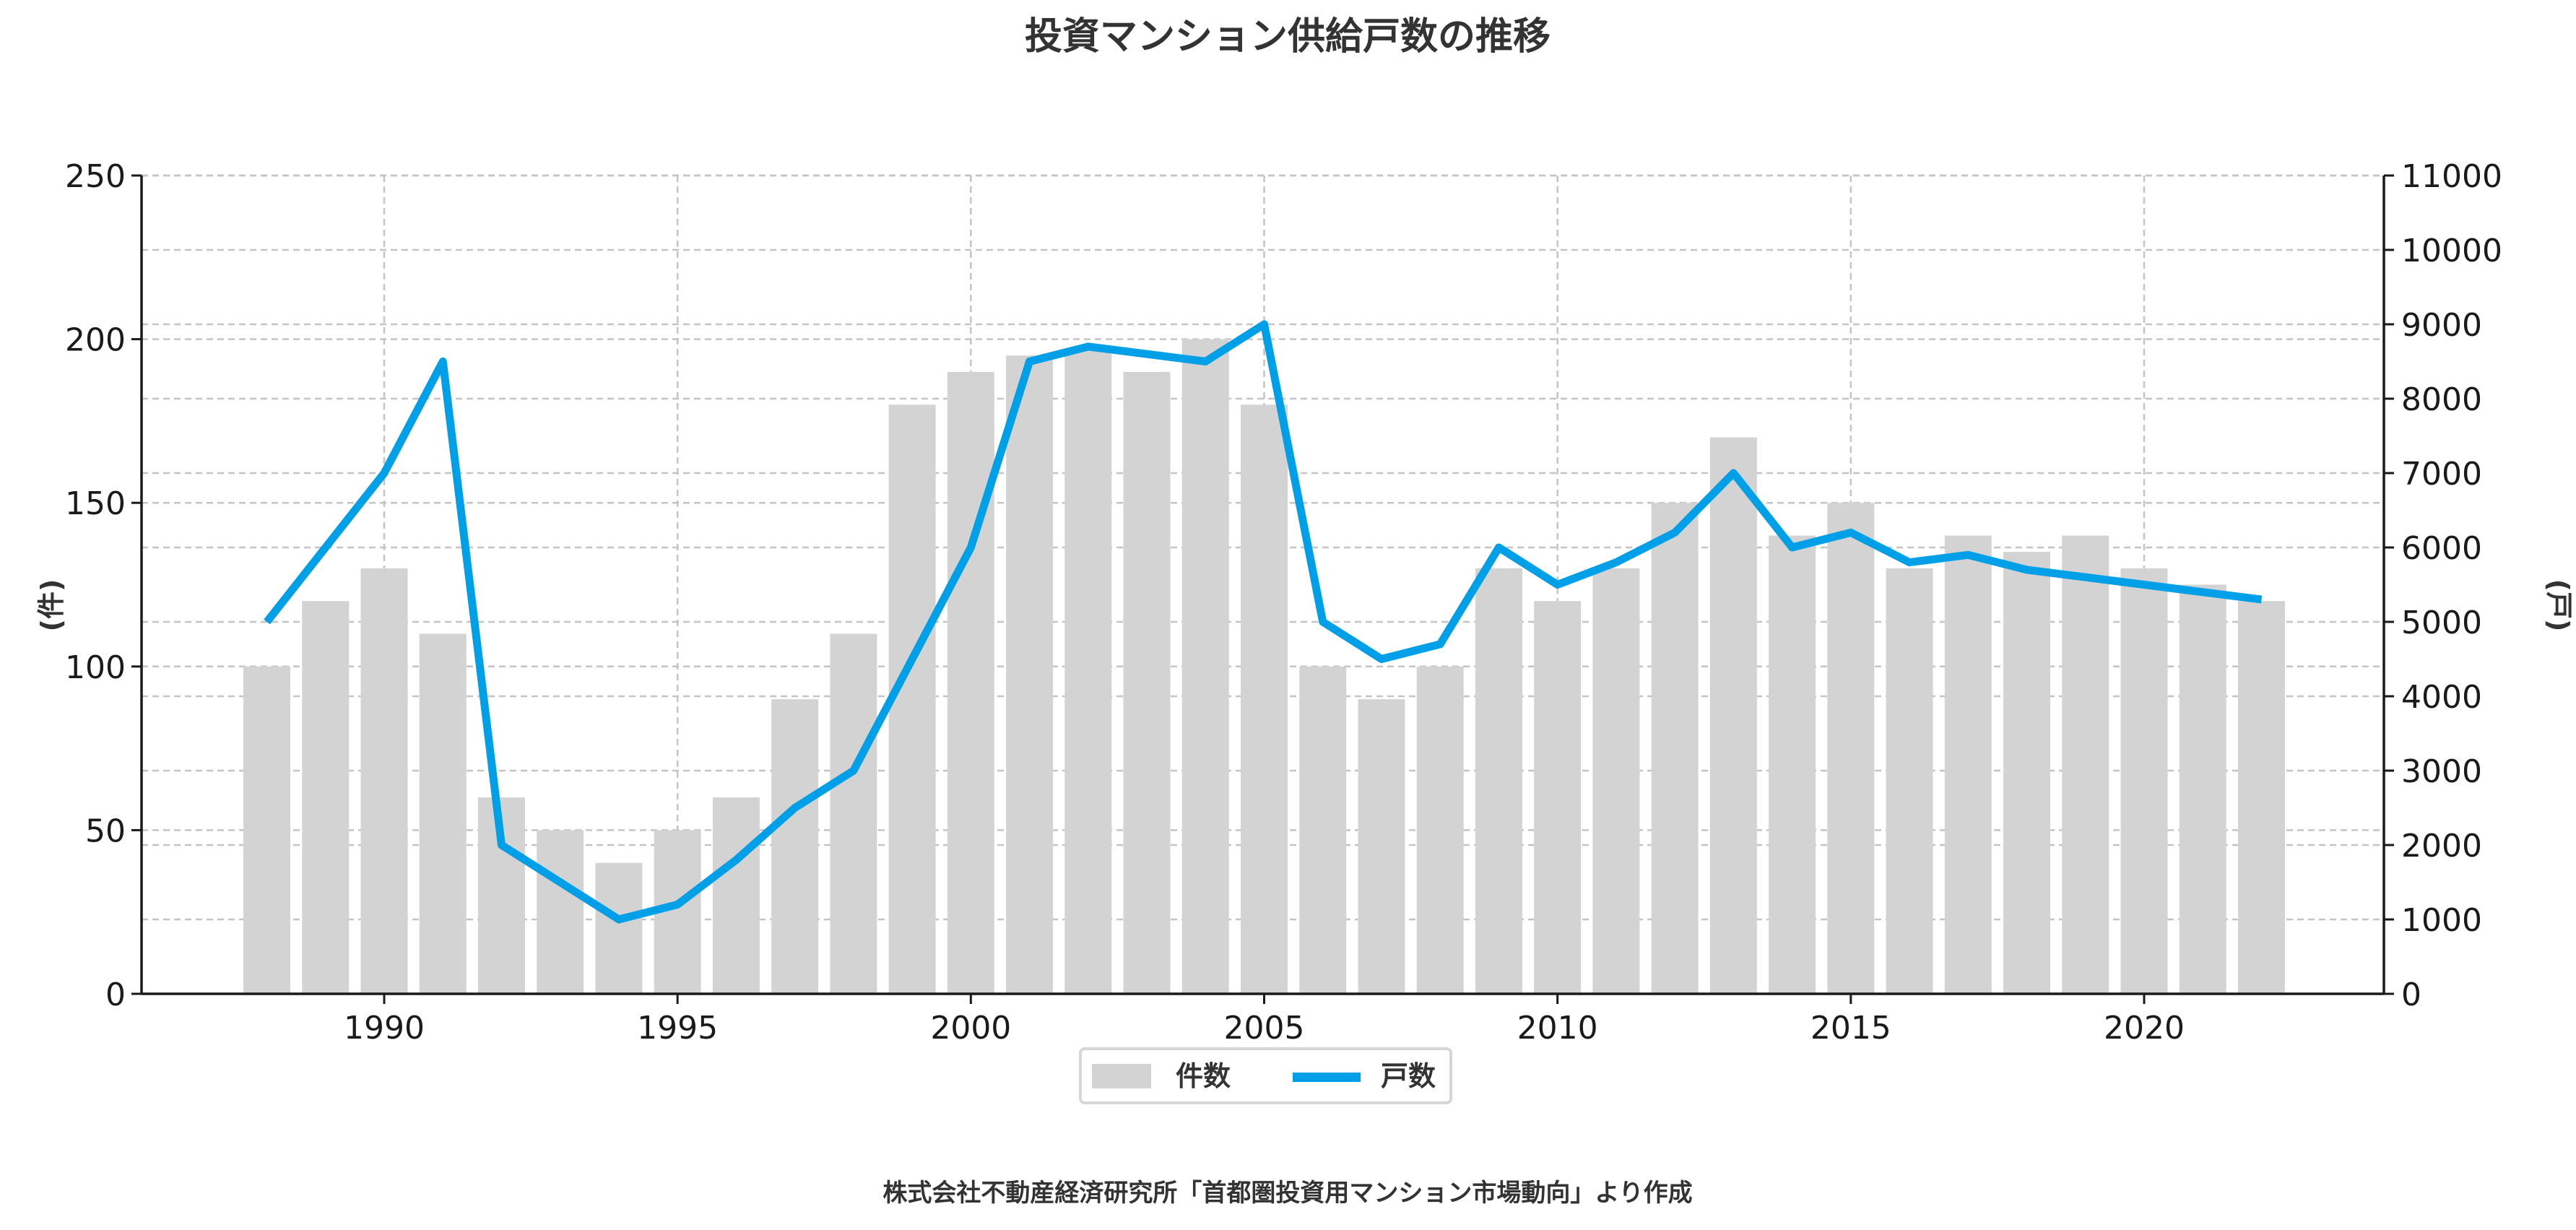  Describe the element at coordinates (677, 1028) in the screenshot. I see `x-tick-label: 1995` at that location.